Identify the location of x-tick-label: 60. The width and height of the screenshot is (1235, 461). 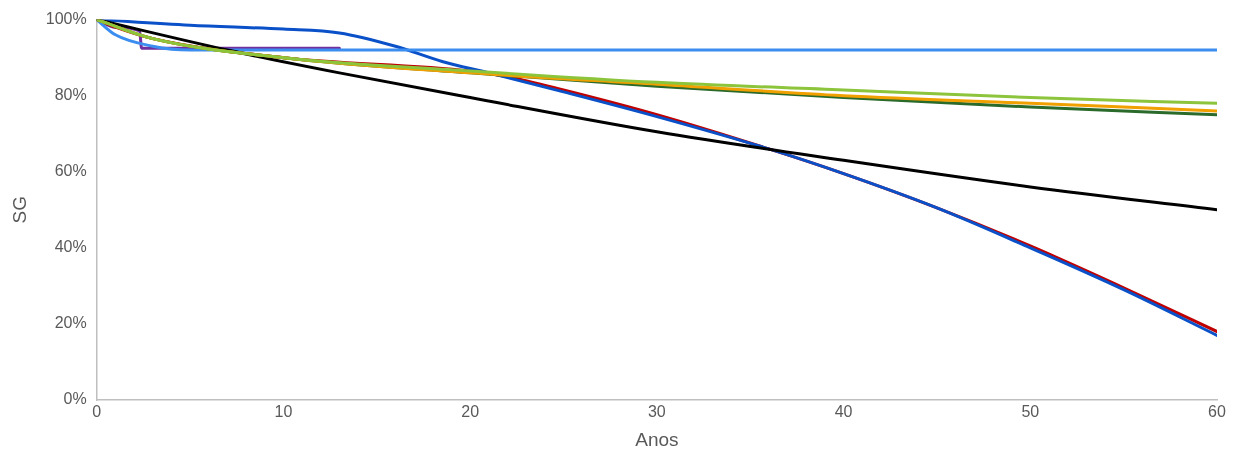
(1217, 412).